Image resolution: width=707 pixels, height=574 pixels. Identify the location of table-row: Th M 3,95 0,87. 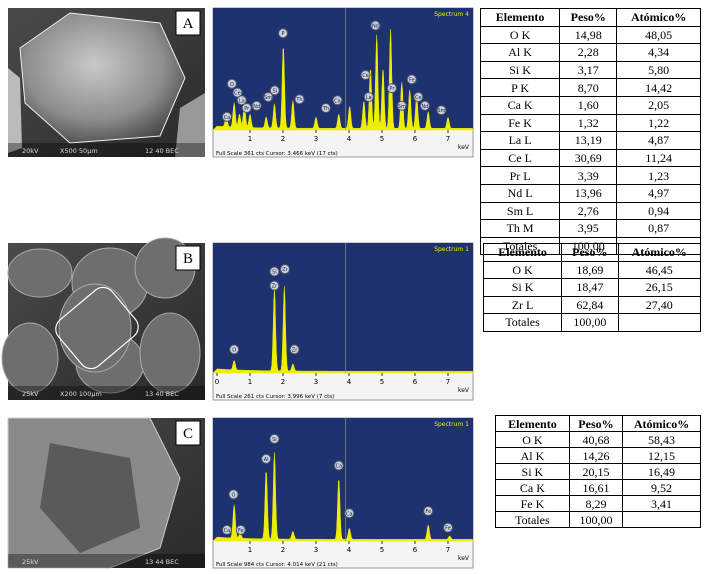
(590, 228).